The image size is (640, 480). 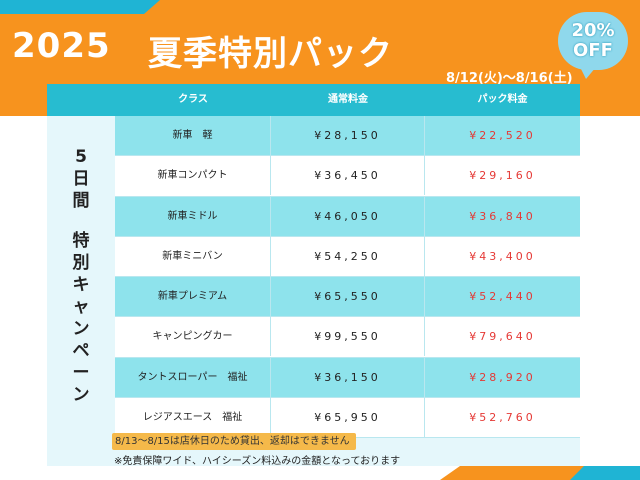 I want to click on table-row: 新車ミニバン ¥54,250 ¥43,400, so click(x=347, y=257).